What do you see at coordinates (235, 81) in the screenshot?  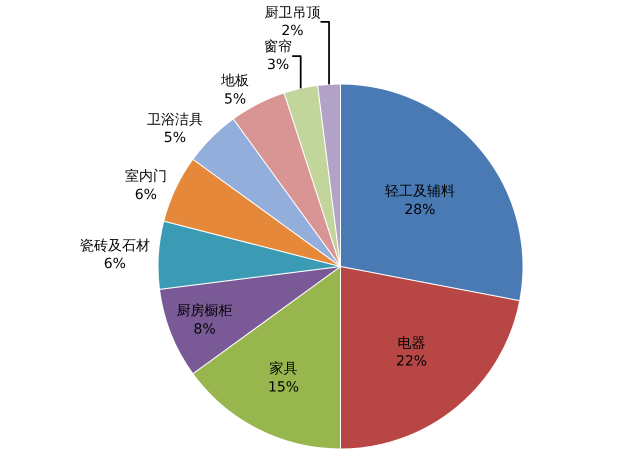 I see `slice-label: 地板` at bounding box center [235, 81].